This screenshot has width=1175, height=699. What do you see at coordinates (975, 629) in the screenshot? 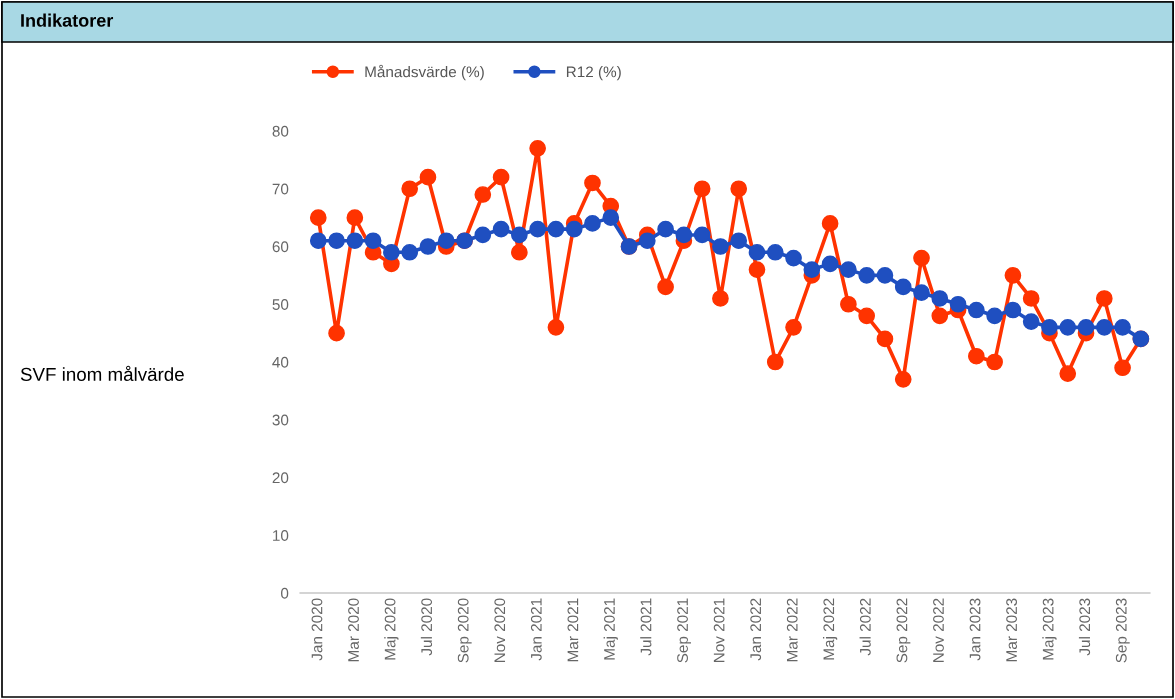
I see `x-tick-label: Jan 2023` at bounding box center [975, 629].